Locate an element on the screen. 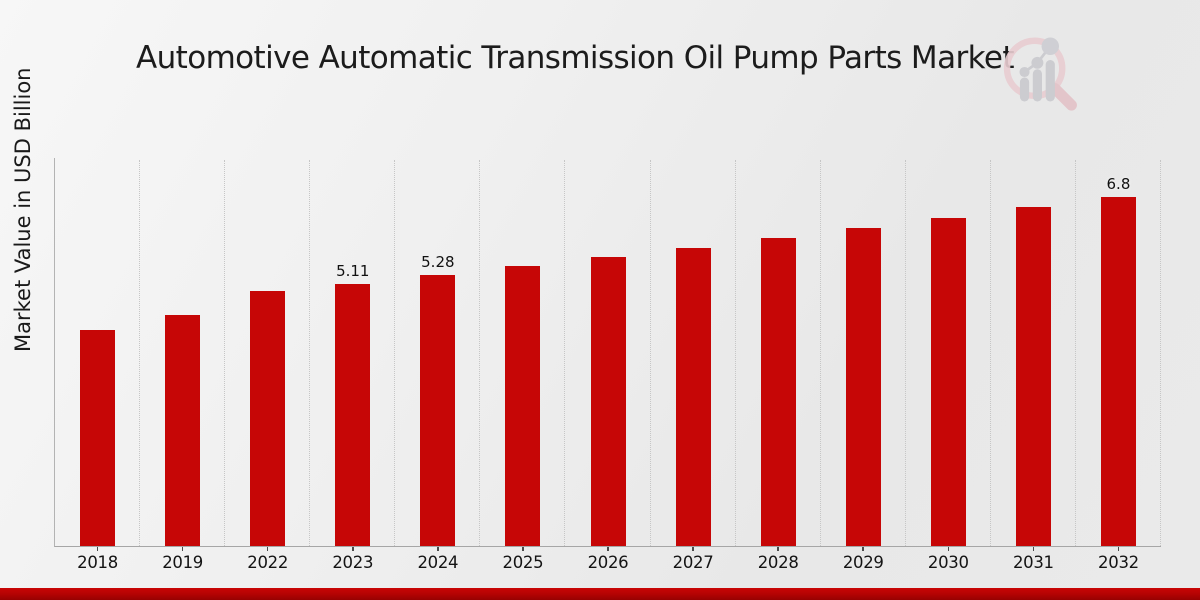 The height and width of the screenshot is (600, 1200). x-tick-2031 is located at coordinates (1033, 549).